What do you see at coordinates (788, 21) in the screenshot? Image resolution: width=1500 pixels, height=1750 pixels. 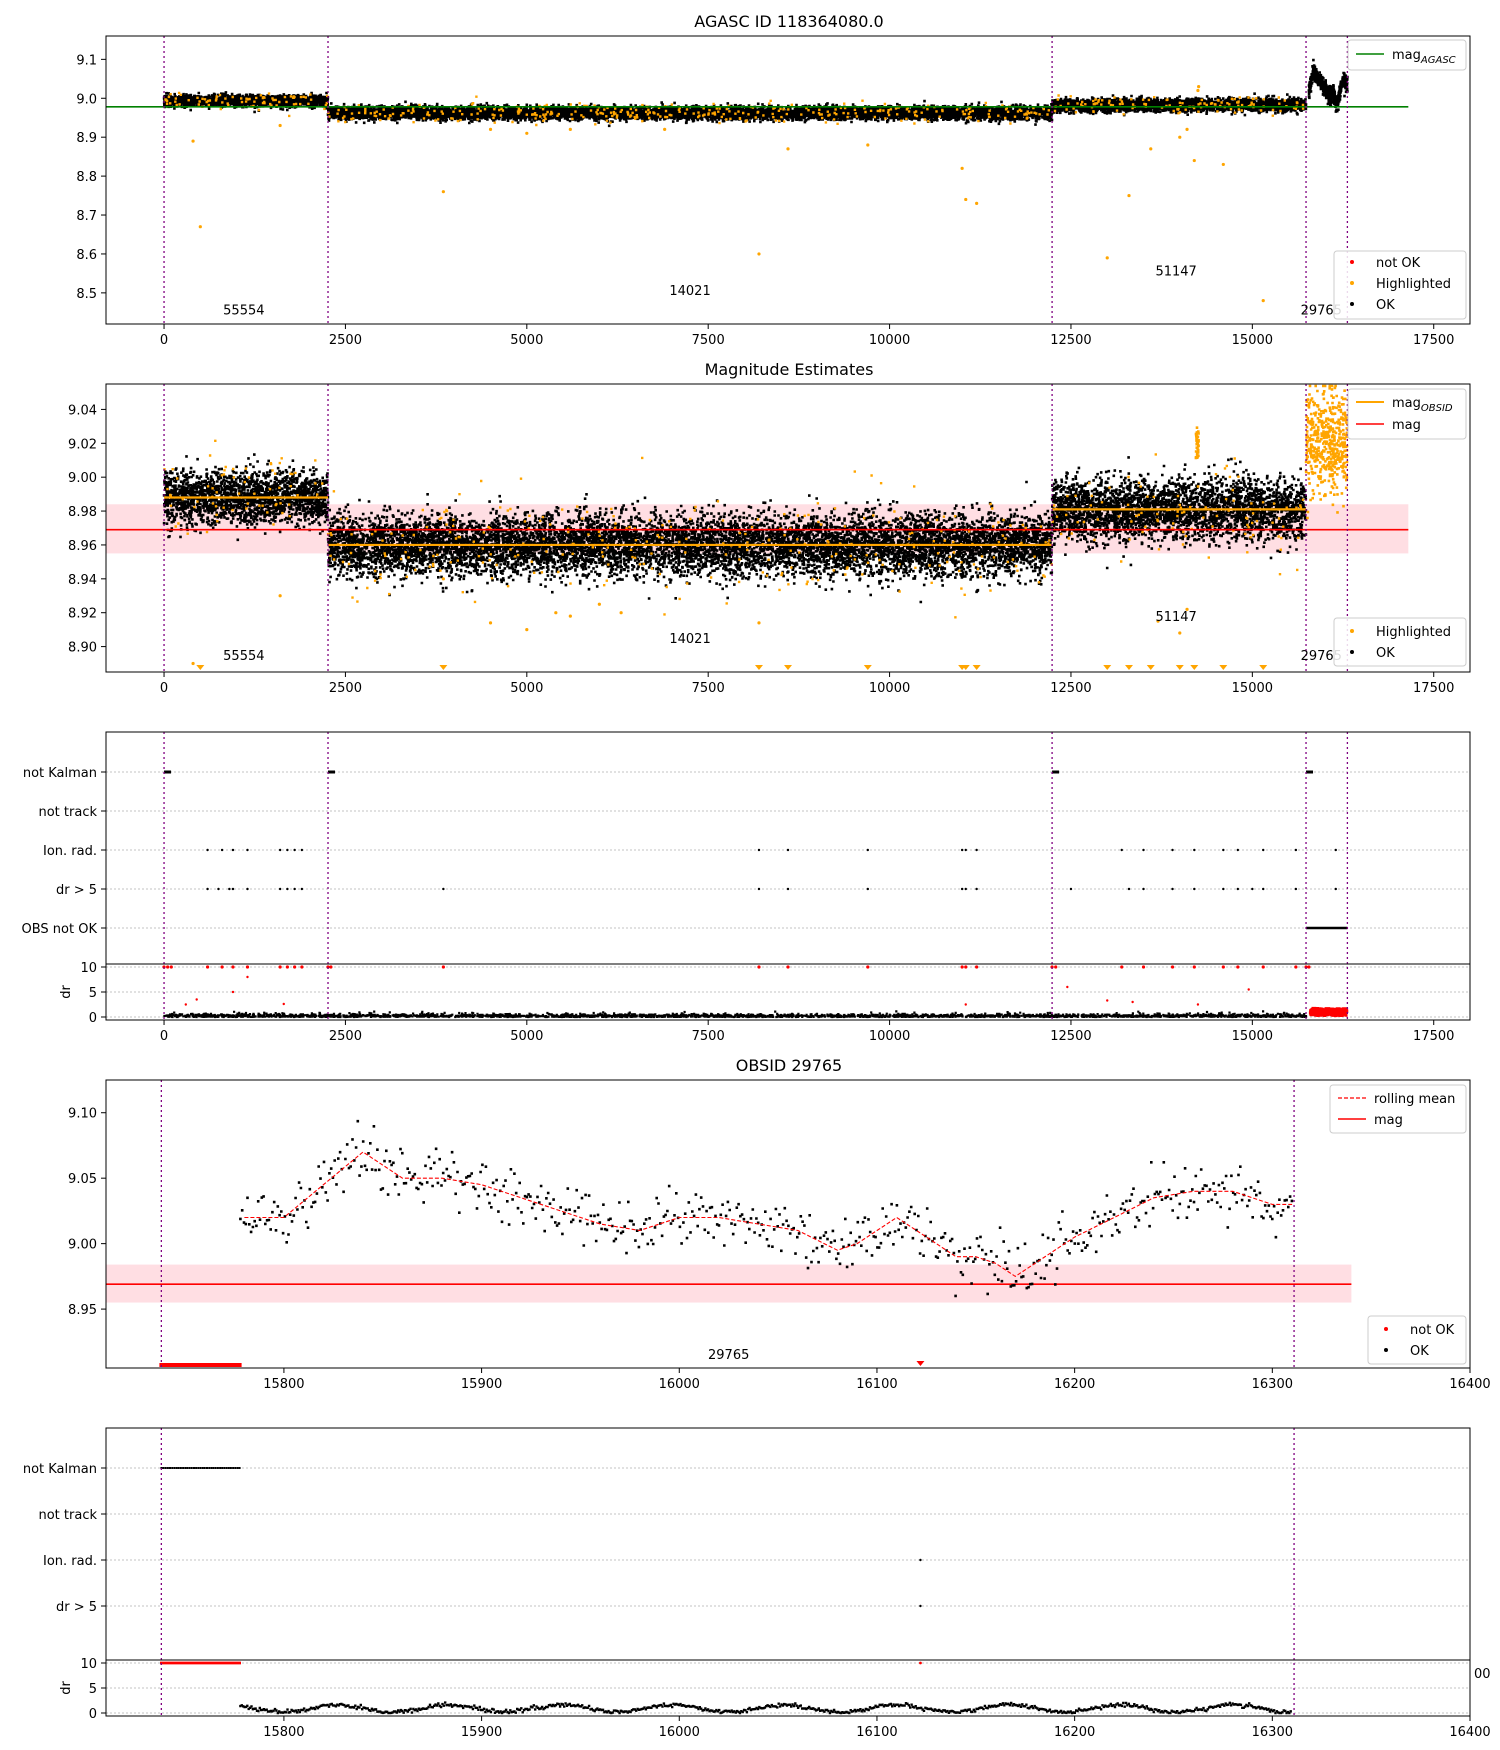 I see `panel-agasc-title: AGASC ID 118364080.0` at bounding box center [788, 21].